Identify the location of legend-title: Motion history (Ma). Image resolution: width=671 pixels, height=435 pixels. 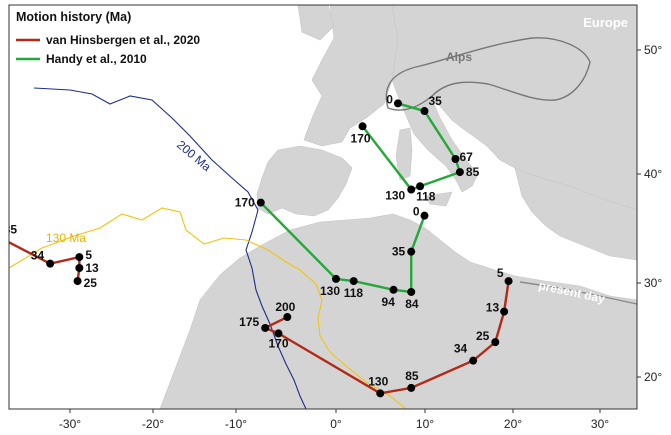
(73, 17).